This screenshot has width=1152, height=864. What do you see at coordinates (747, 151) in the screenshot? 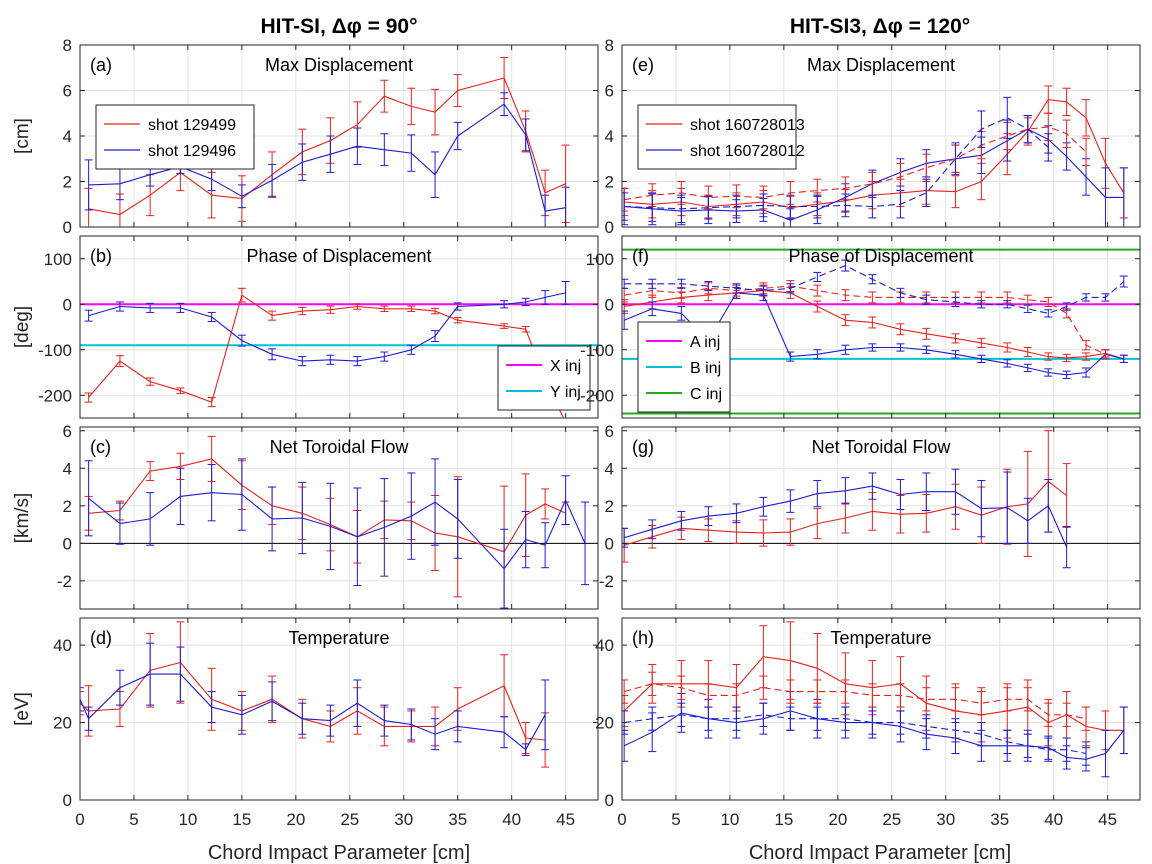
I see `legend-entry-e-1: shot 160728012` at bounding box center [747, 151].